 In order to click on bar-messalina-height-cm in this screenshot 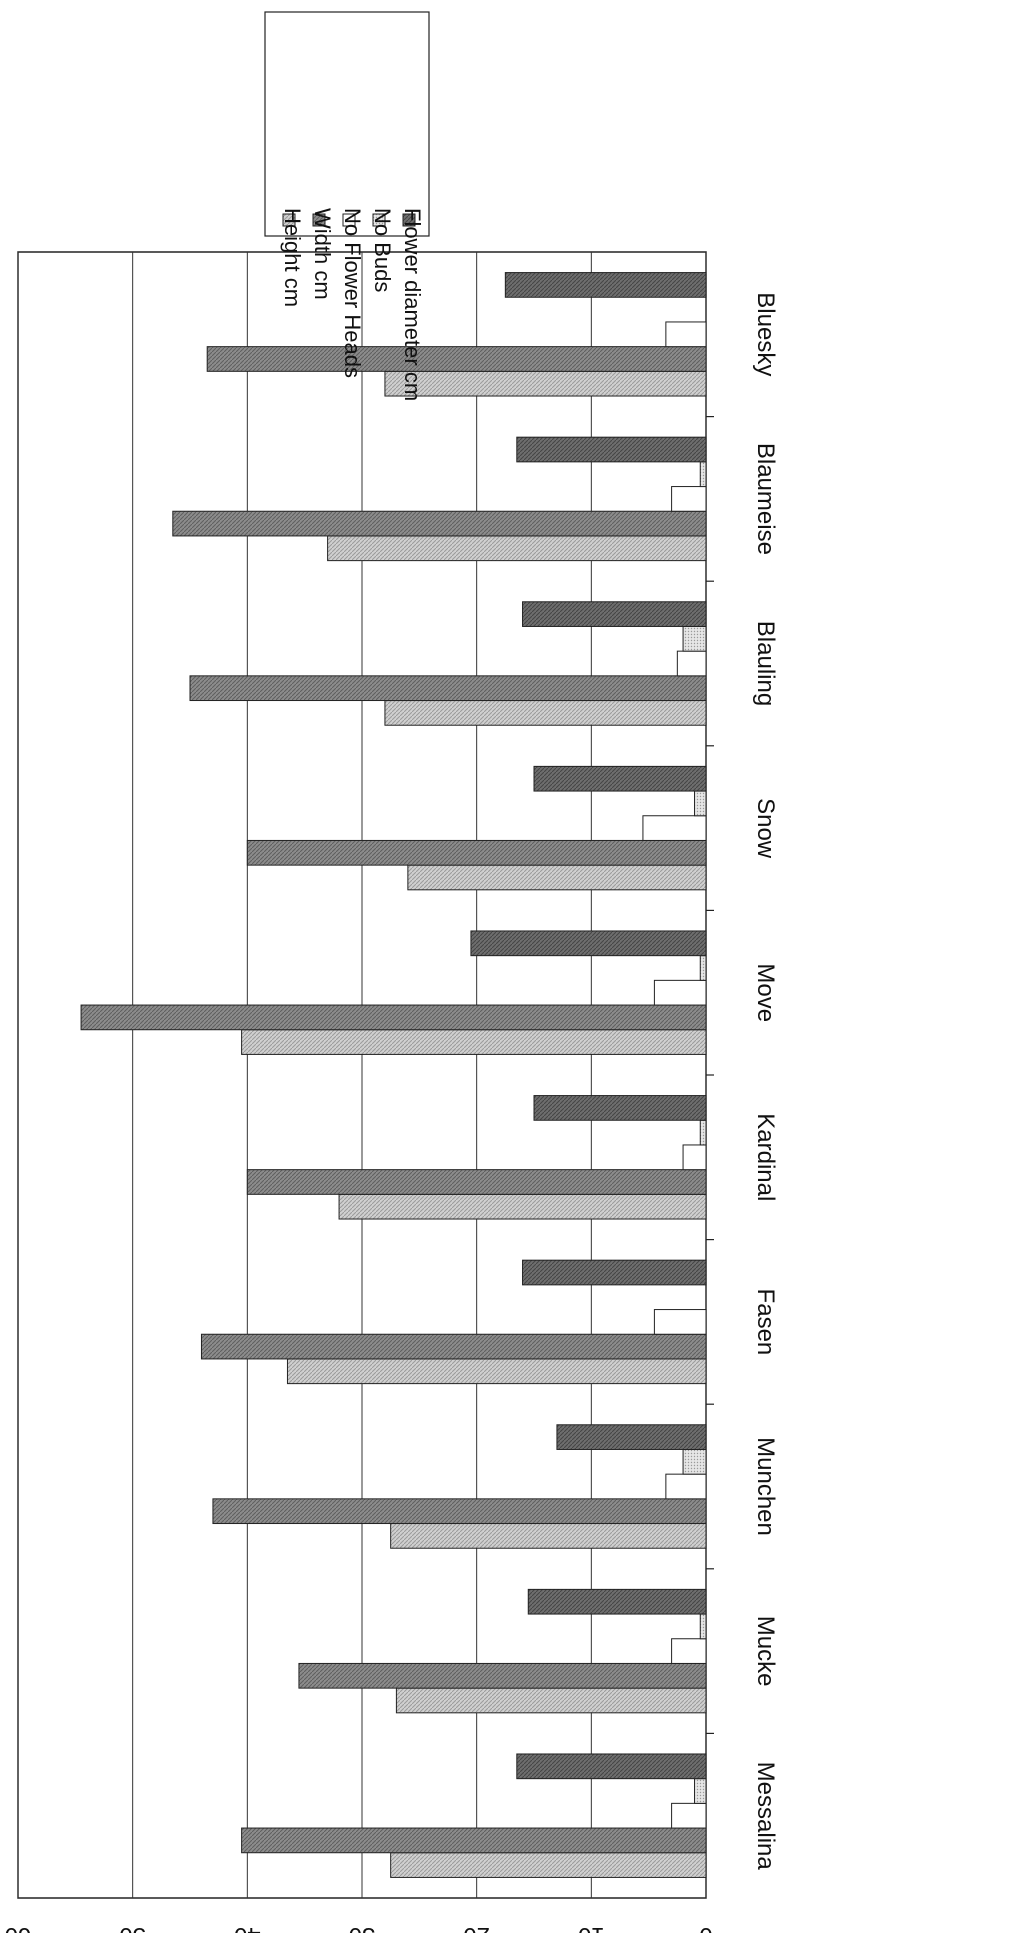, I will do `click(548, 1865)`.